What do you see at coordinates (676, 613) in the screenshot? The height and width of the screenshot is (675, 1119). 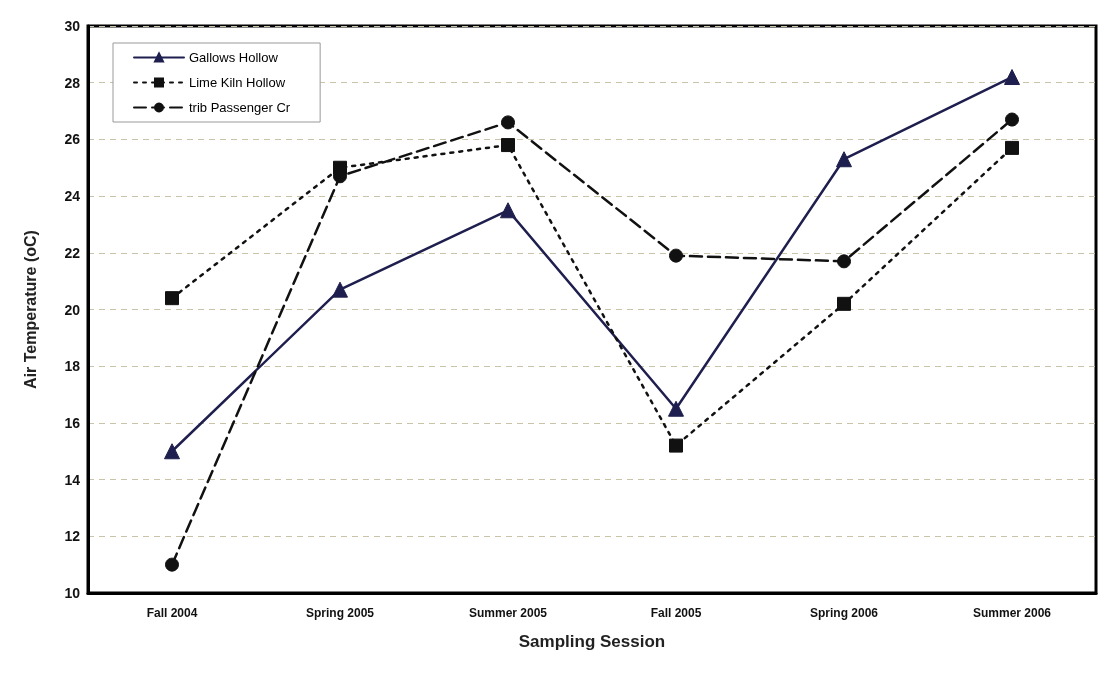 I see `x-tick-label: Fall 2005` at bounding box center [676, 613].